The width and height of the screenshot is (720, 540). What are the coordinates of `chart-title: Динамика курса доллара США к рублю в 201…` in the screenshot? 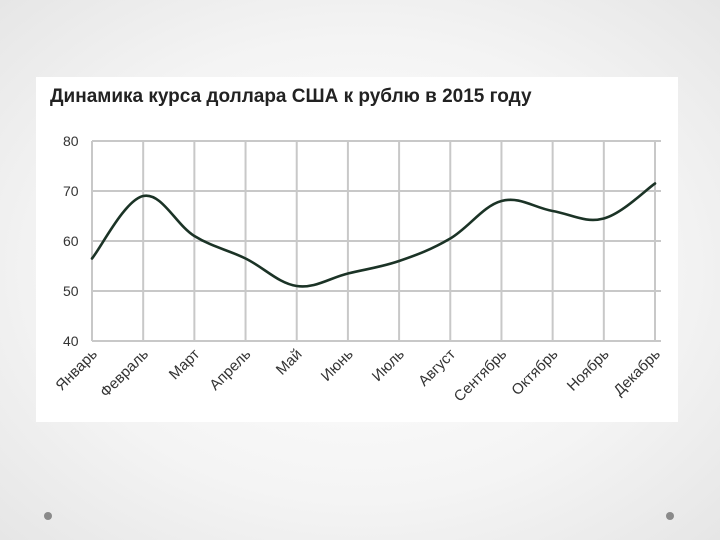 It's located at (291, 96).